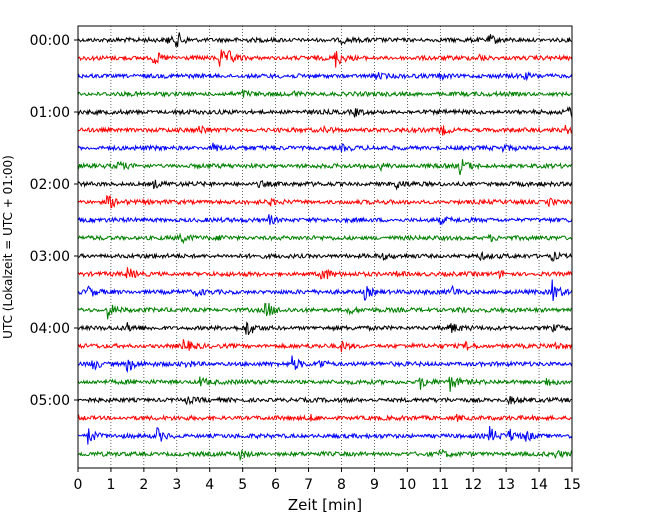 This screenshot has width=650, height=520. I want to click on x-tick-label: 6, so click(275, 485).